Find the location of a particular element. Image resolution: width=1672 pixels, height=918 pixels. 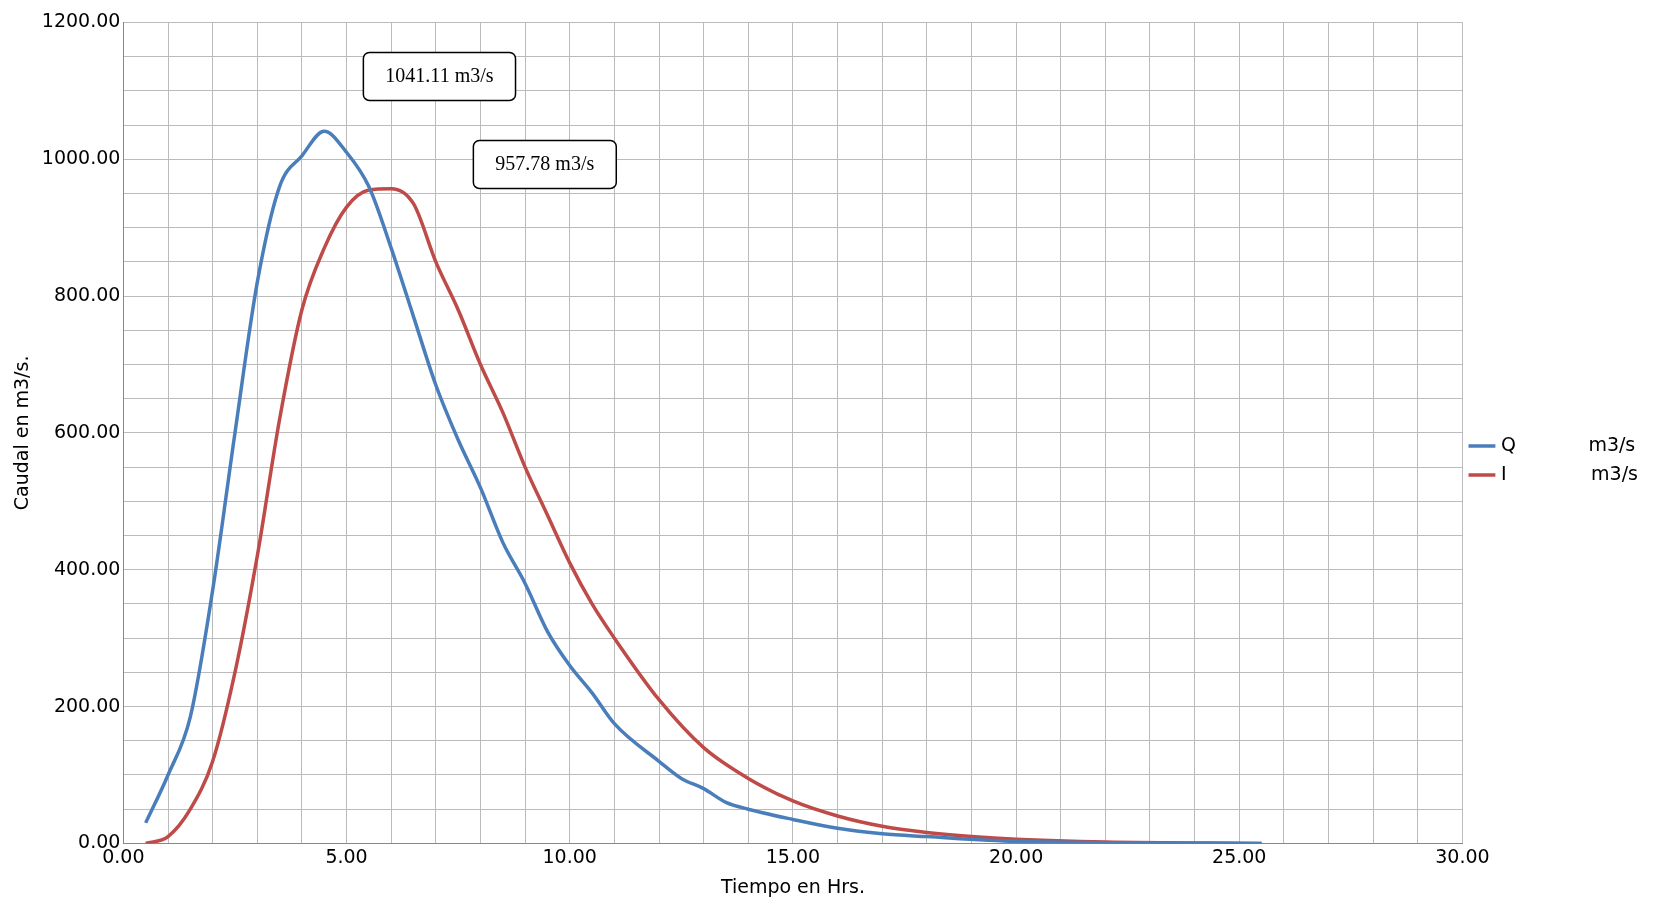

x-tick-label: 10.00 is located at coordinates (569, 855).